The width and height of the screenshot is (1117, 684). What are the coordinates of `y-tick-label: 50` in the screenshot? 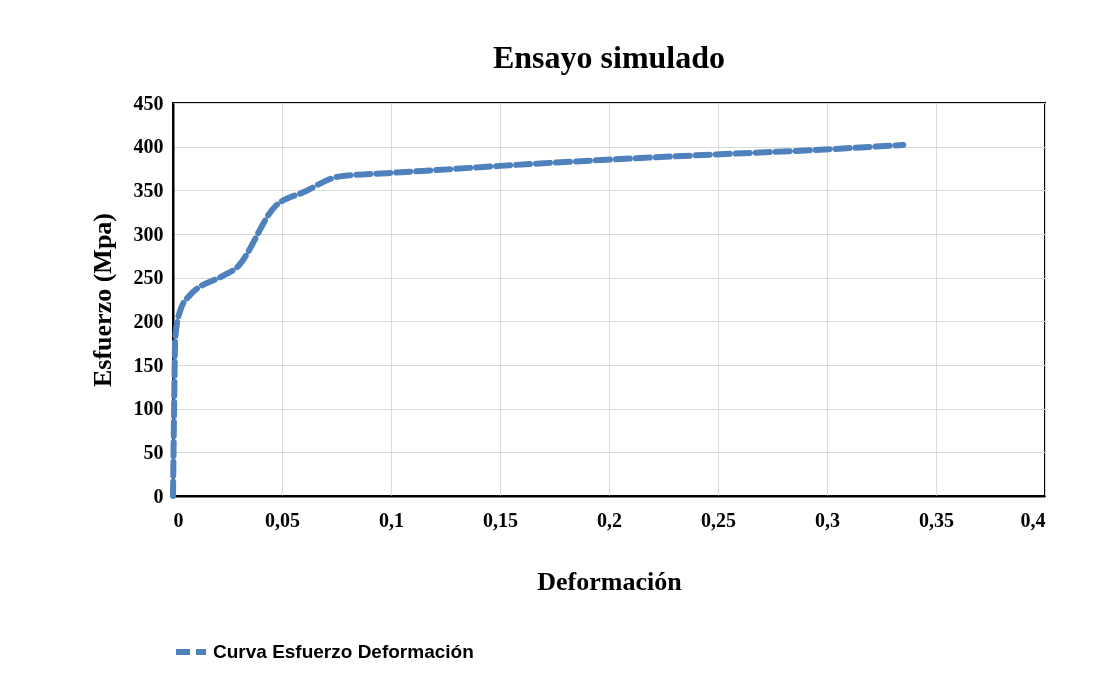 It's located at (153, 451).